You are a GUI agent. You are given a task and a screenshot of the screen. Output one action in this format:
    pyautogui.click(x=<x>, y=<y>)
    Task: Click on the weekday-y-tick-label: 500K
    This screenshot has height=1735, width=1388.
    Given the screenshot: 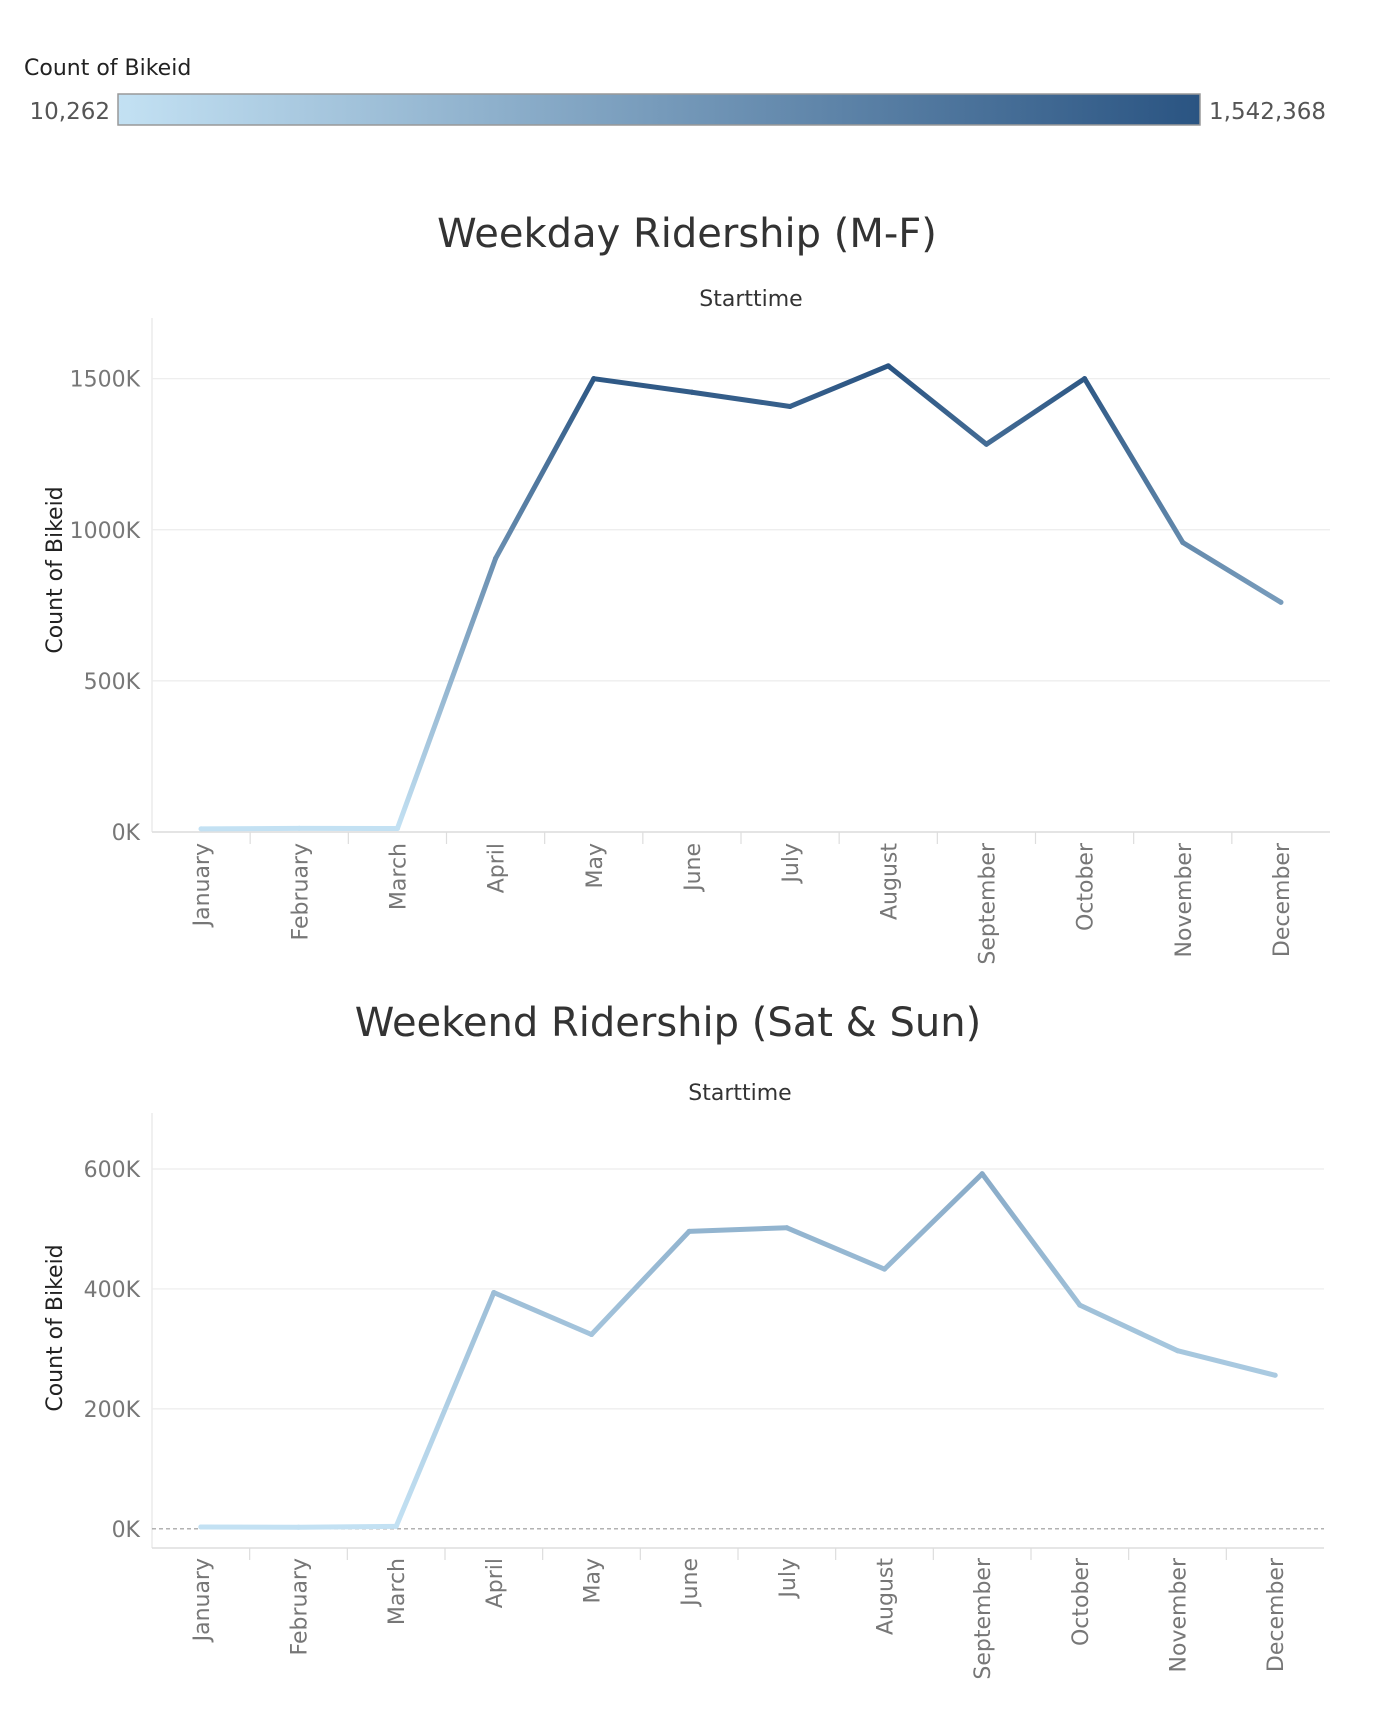 What is the action you would take?
    pyautogui.click(x=112, y=682)
    